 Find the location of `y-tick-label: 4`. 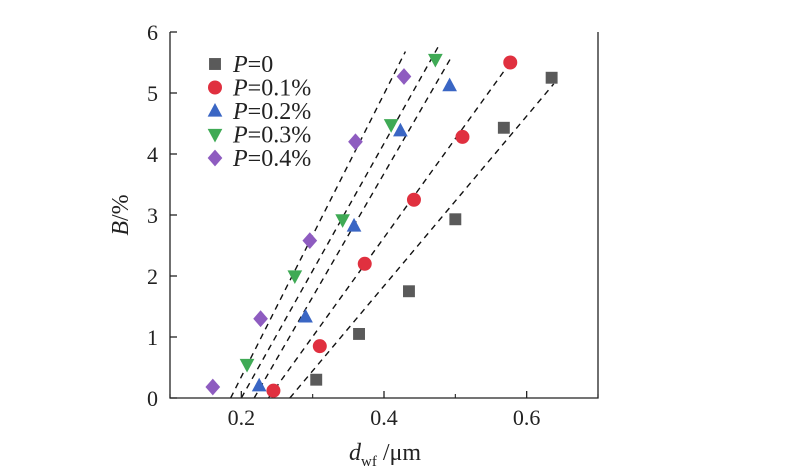

y-tick-label: 4 is located at coordinates (152, 154).